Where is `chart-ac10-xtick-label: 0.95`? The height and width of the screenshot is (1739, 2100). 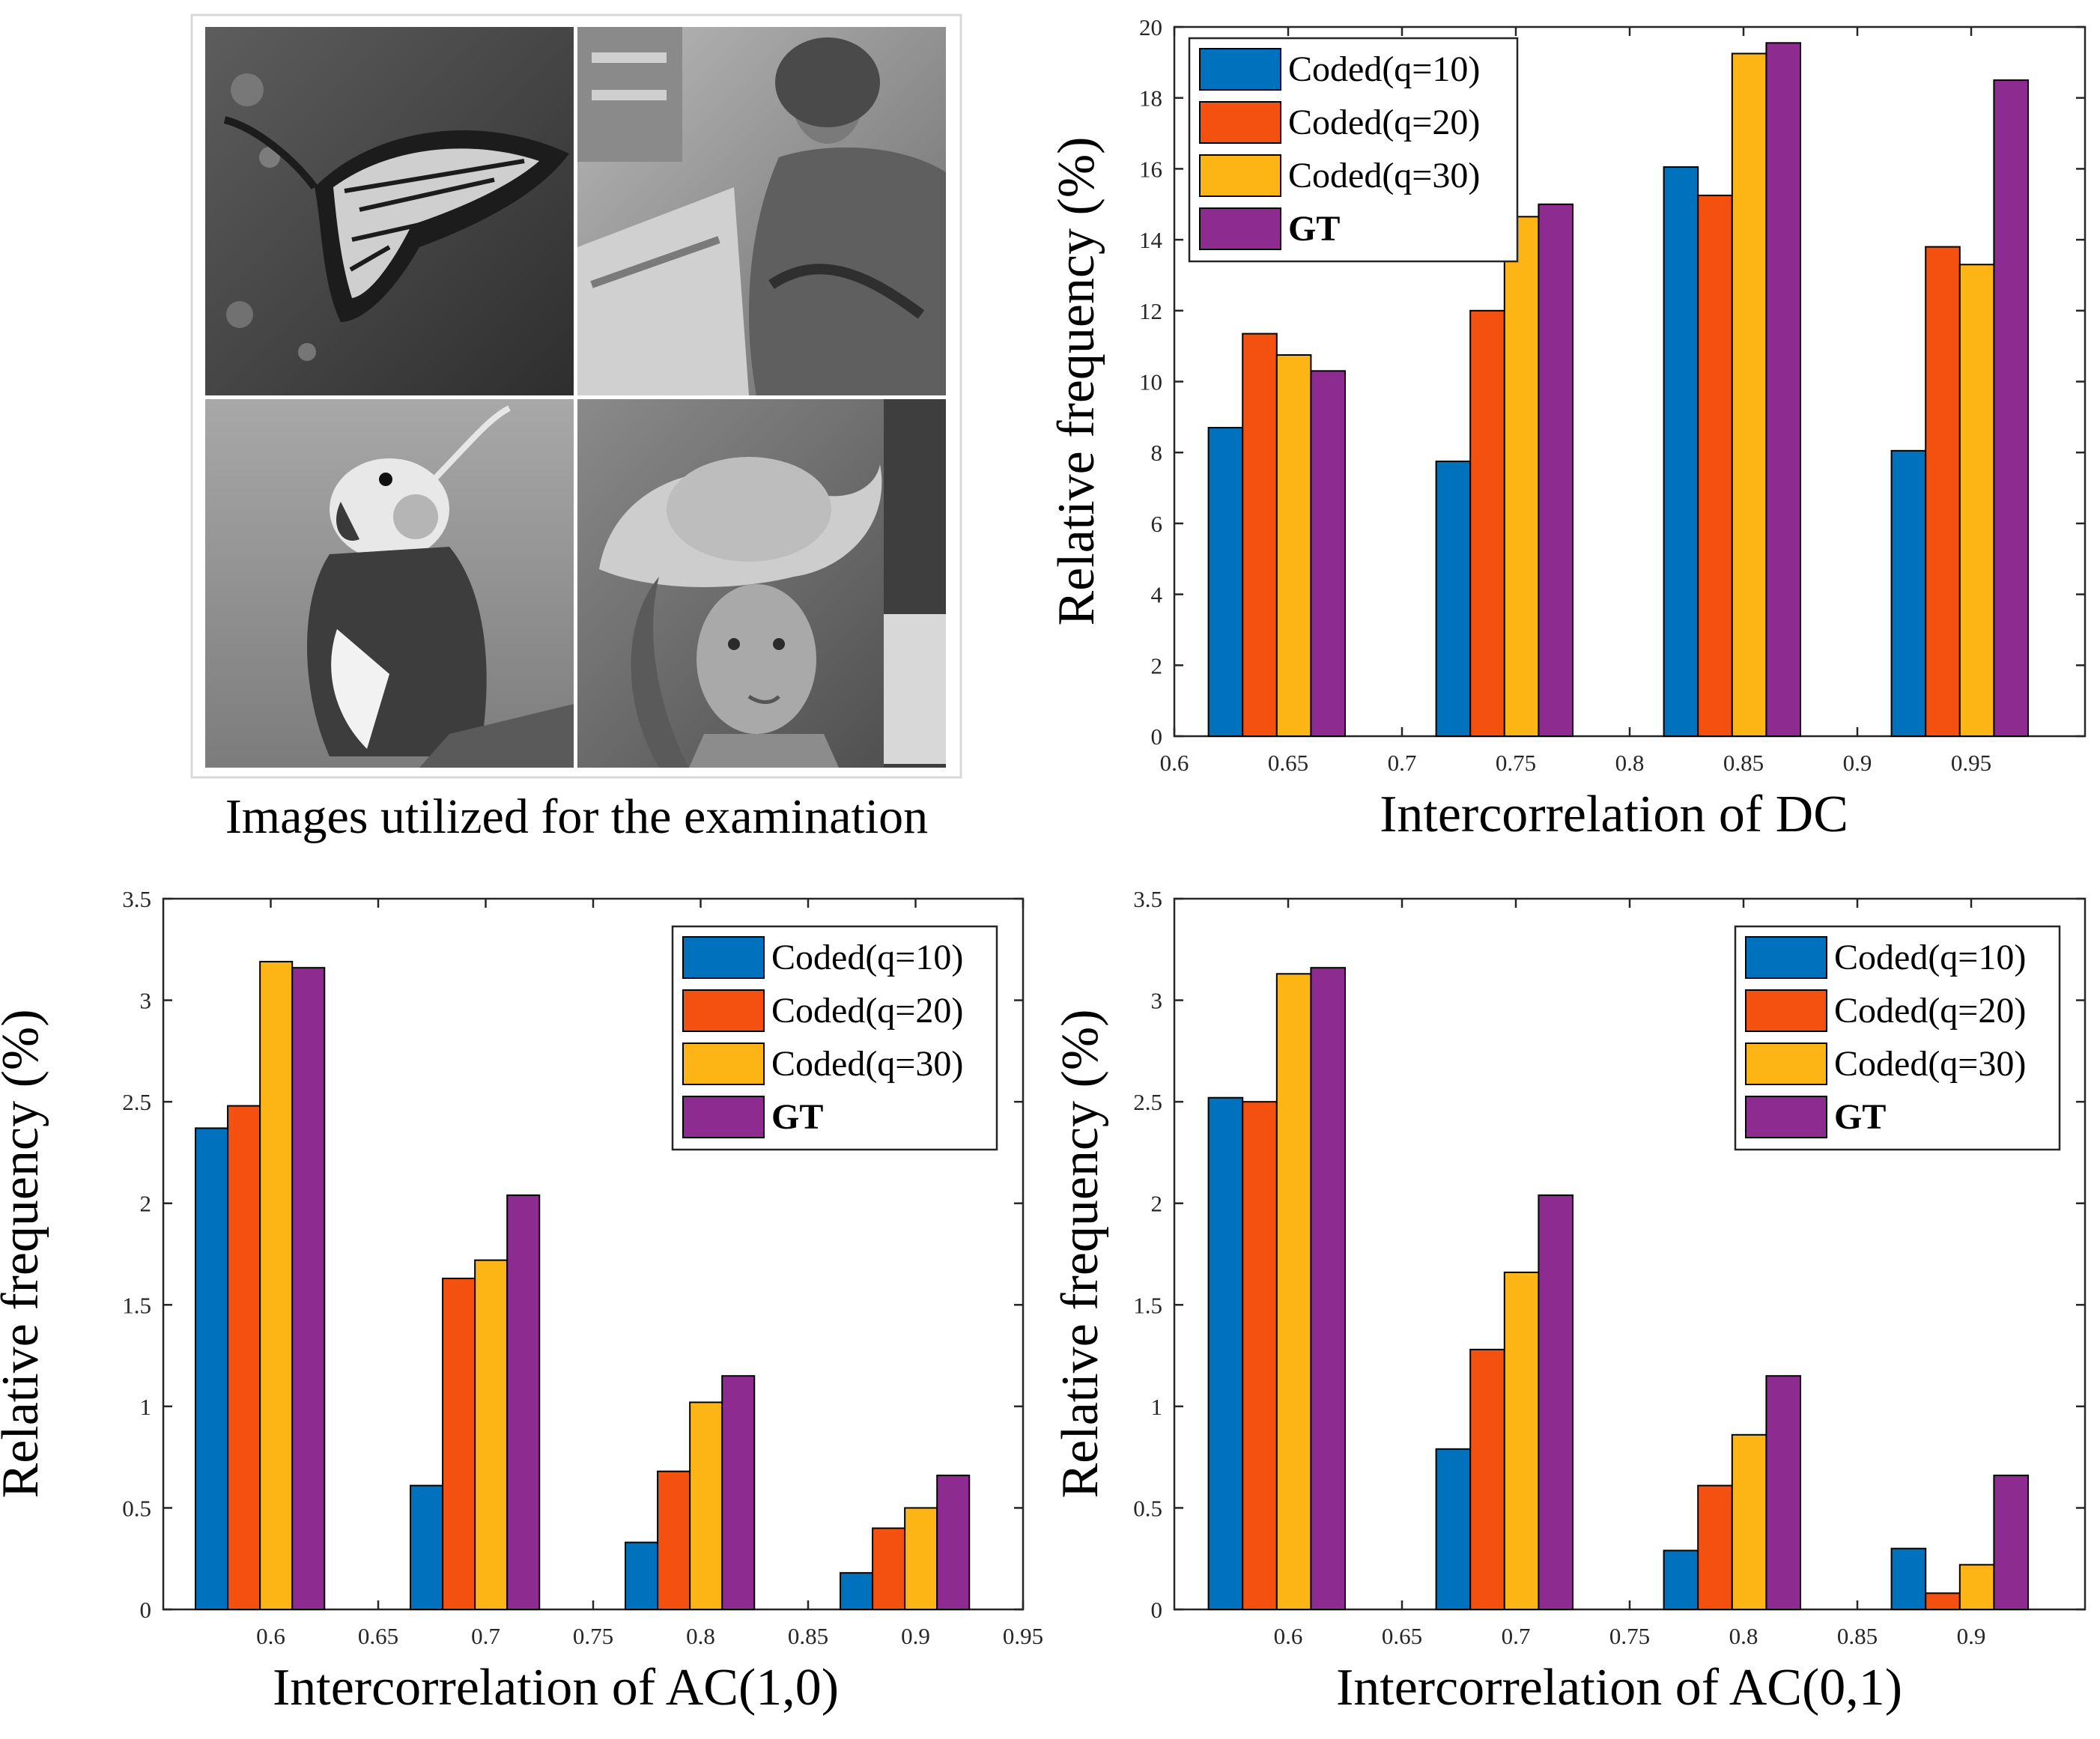 chart-ac10-xtick-label: 0.95 is located at coordinates (1023, 1636).